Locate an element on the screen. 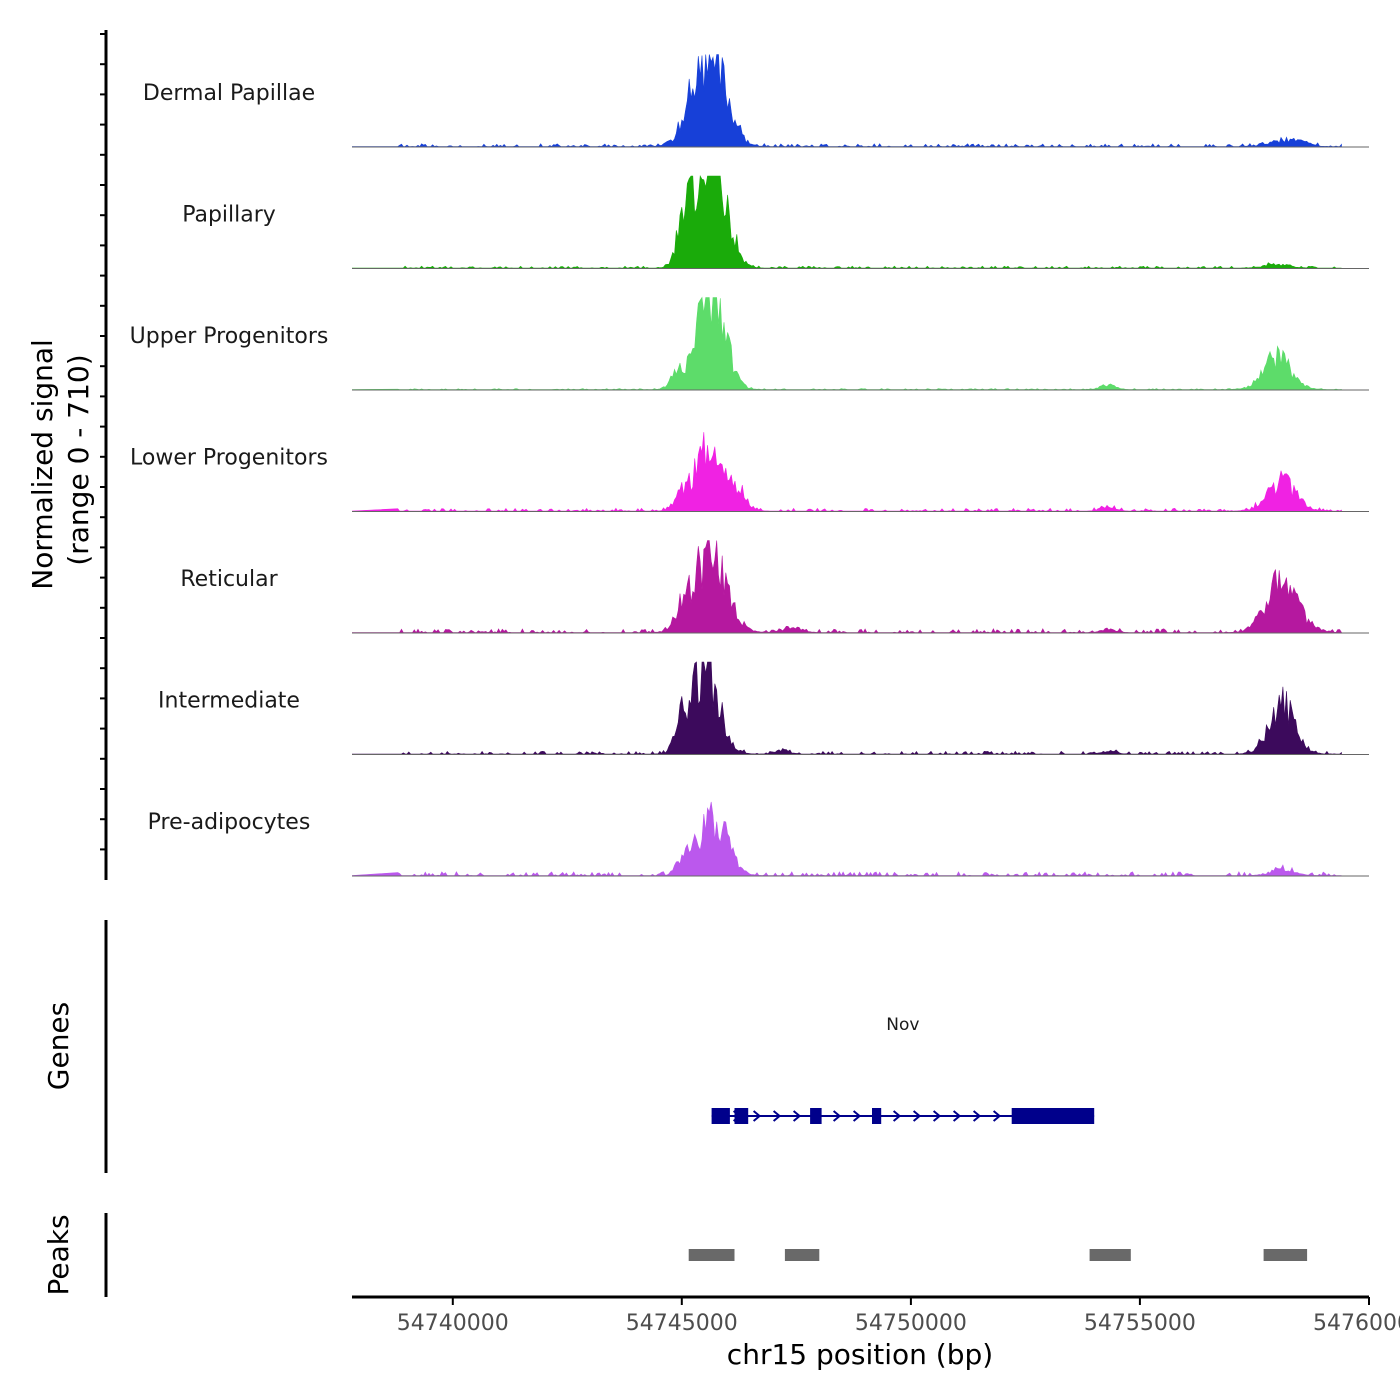  x-axis-ticks: 54740000 54745000 54750000 54755000 54760000 is located at coordinates (898, 1316).